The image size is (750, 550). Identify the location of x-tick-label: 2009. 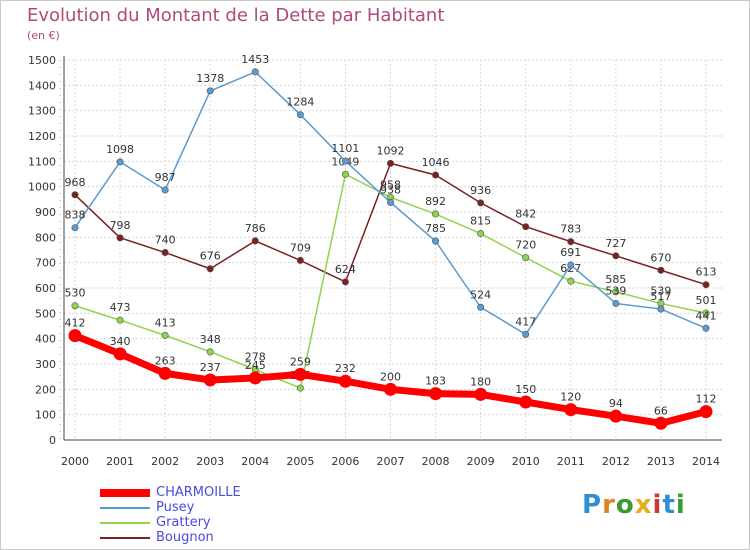
(481, 461).